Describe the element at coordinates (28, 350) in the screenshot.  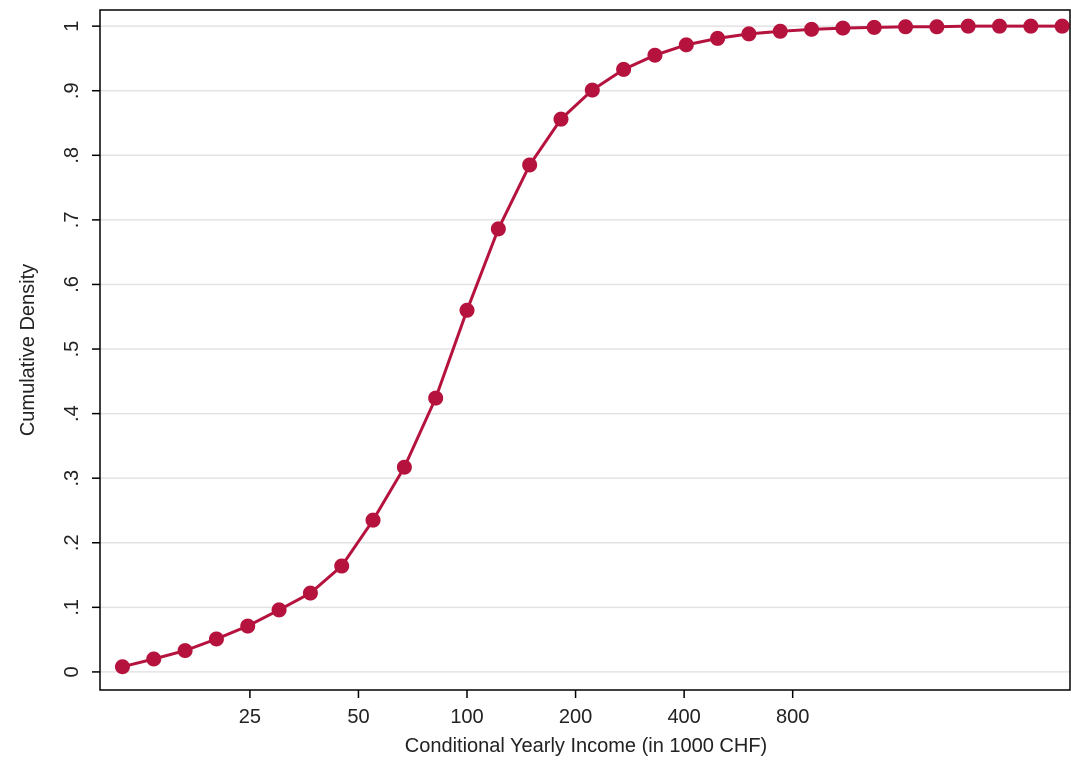
I see `y-axis-label: Cumulative Density` at that location.